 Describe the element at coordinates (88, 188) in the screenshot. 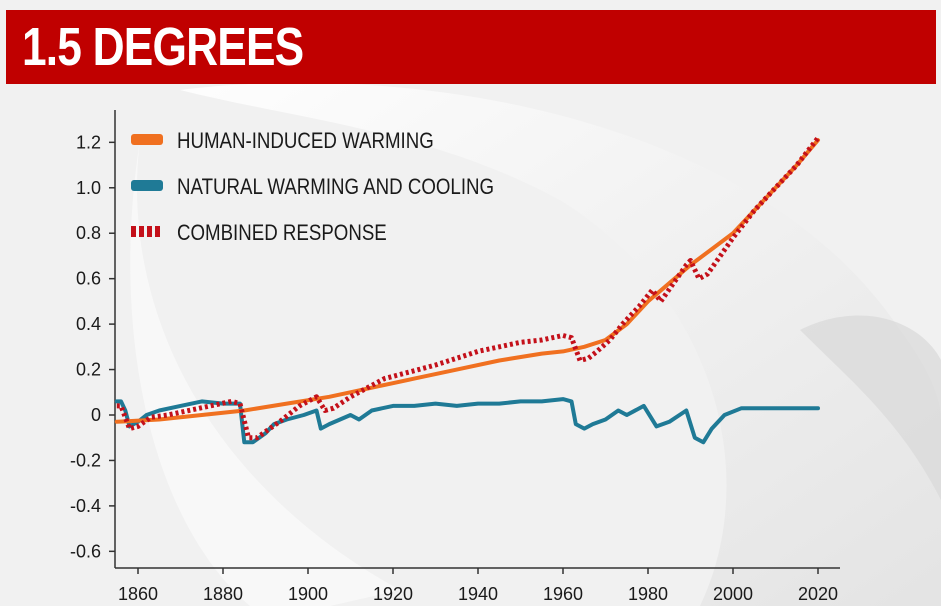

I see `y-tick-label: 1.0` at that location.